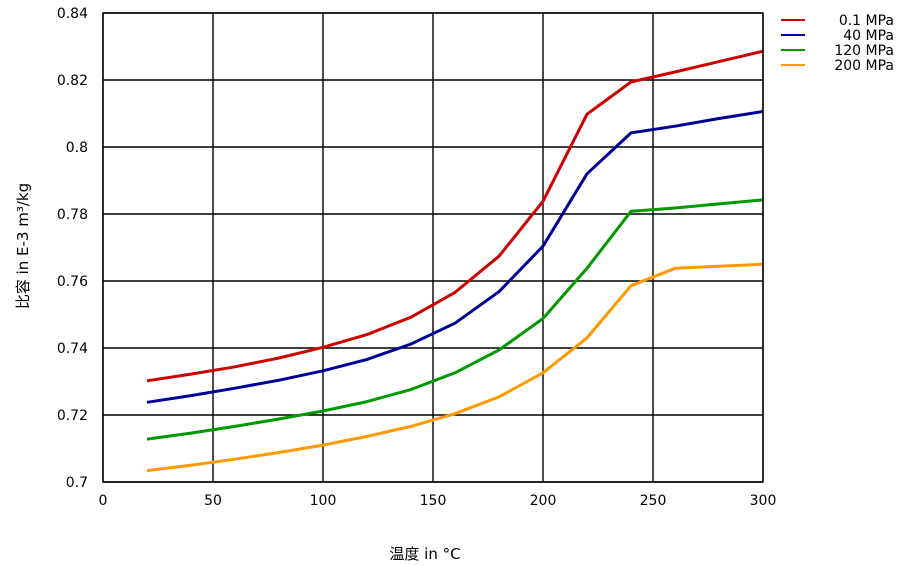 The height and width of the screenshot is (566, 898). What do you see at coordinates (868, 36) in the screenshot?
I see `legend-label: 40 MPa` at bounding box center [868, 36].